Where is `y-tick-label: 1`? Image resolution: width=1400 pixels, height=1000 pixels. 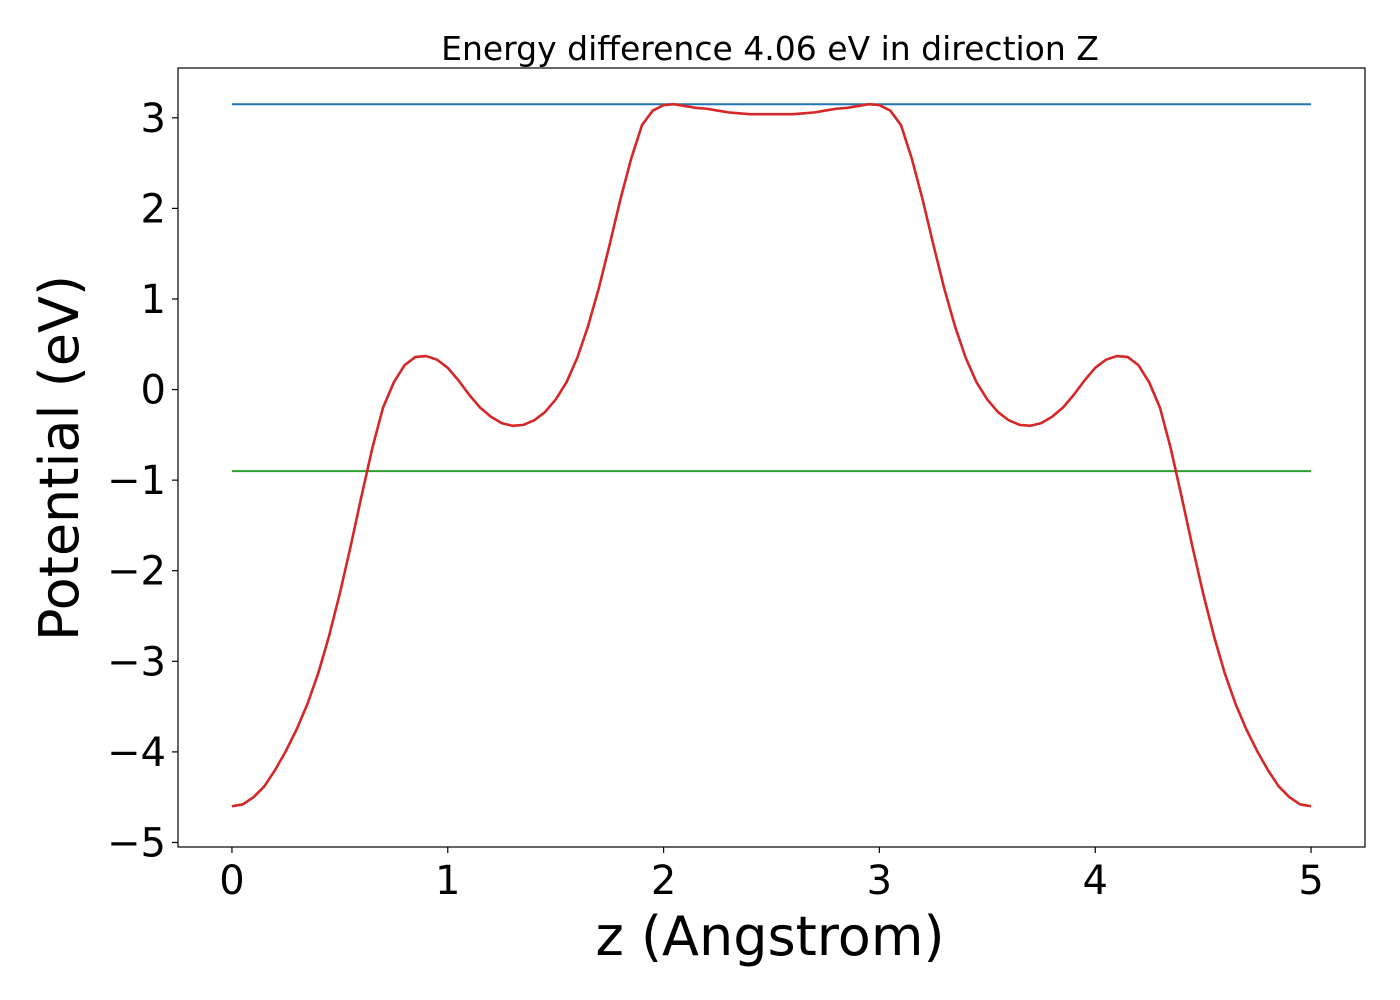
y-tick-label: 1 is located at coordinates (153, 300).